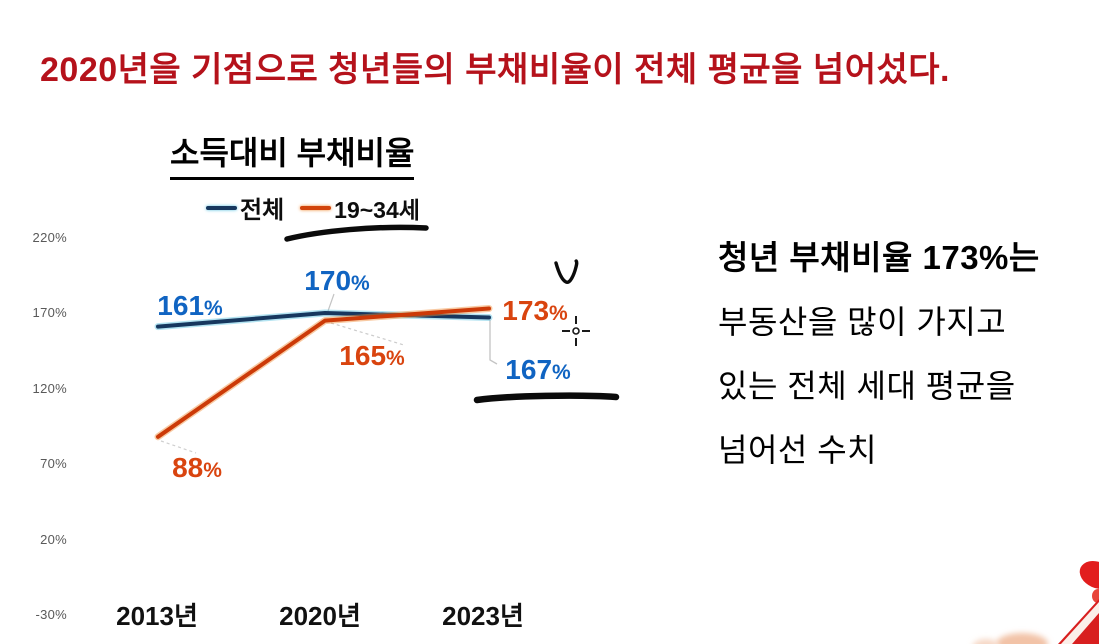 The width and height of the screenshot is (1099, 644). I want to click on red-object-top, so click(1089, 575).